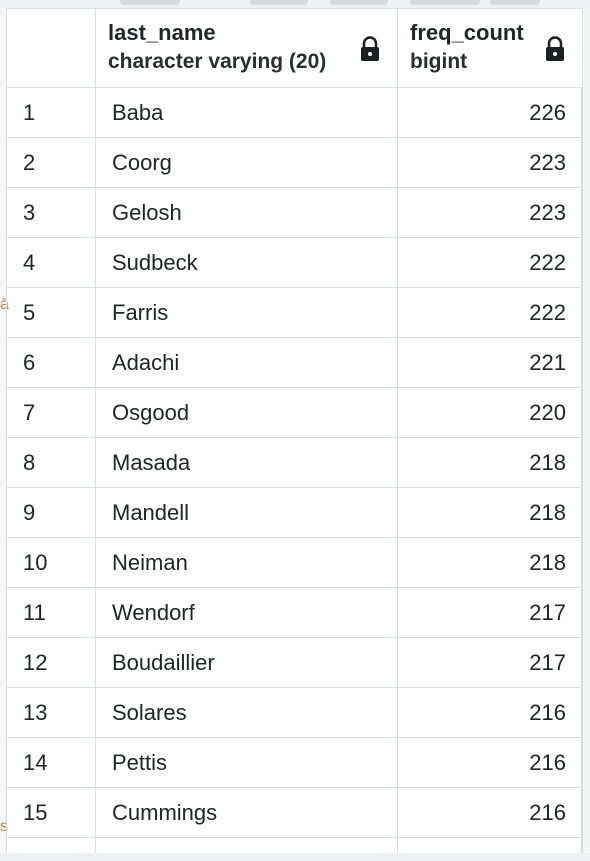 The width and height of the screenshot is (590, 861). I want to click on last-name-cell: Gelosh, so click(246, 212).